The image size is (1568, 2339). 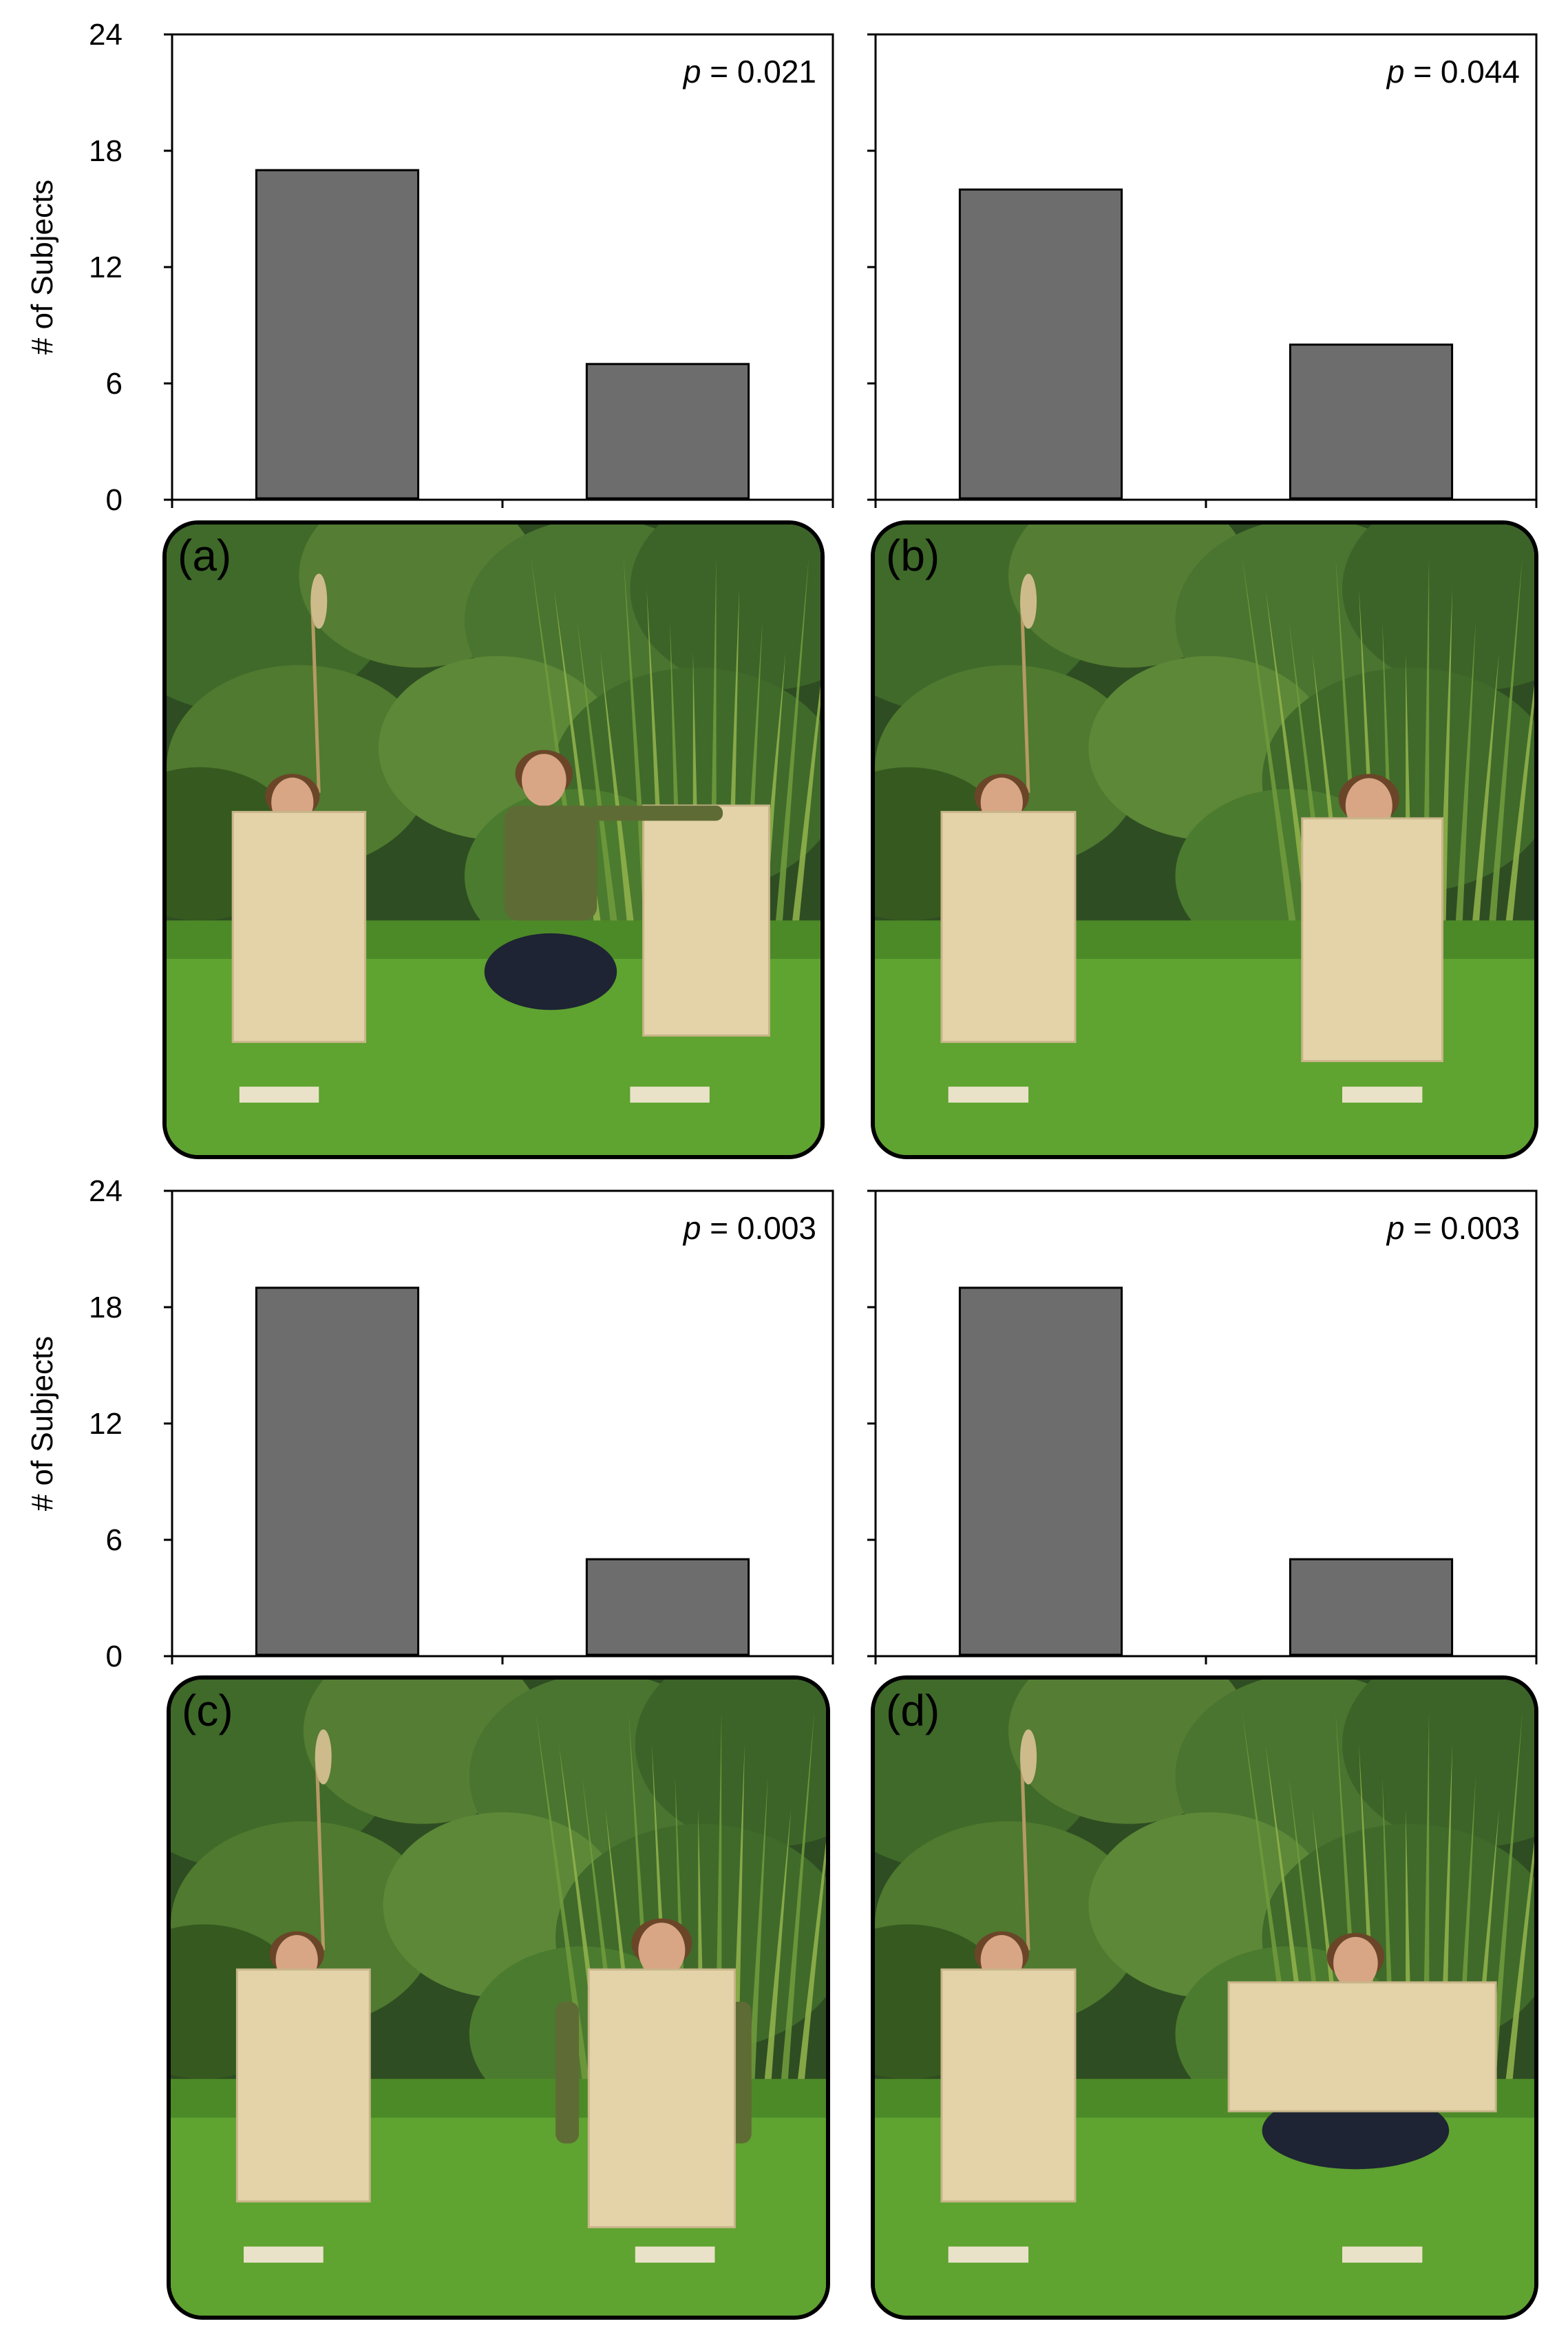 I want to click on photo-d-image, so click(x=1204, y=1998).